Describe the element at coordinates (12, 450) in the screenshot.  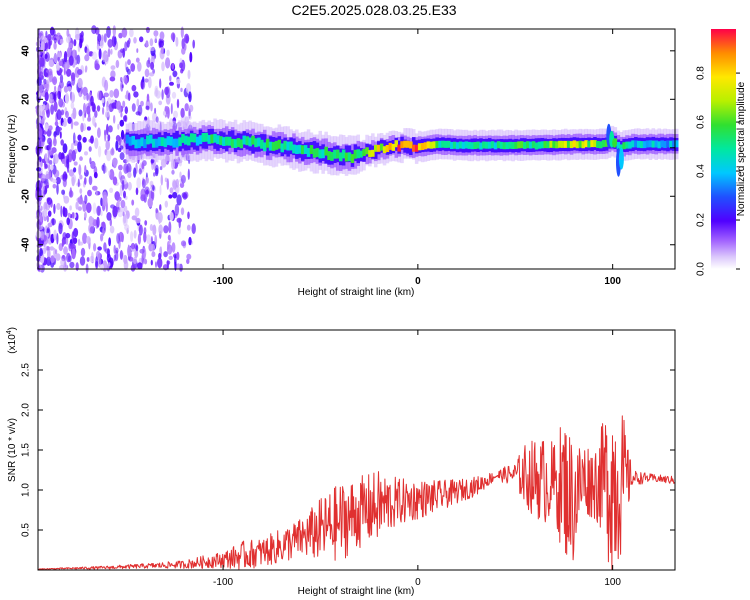
I see `snr-y-axis-label: SNR (10 * v/v)` at that location.